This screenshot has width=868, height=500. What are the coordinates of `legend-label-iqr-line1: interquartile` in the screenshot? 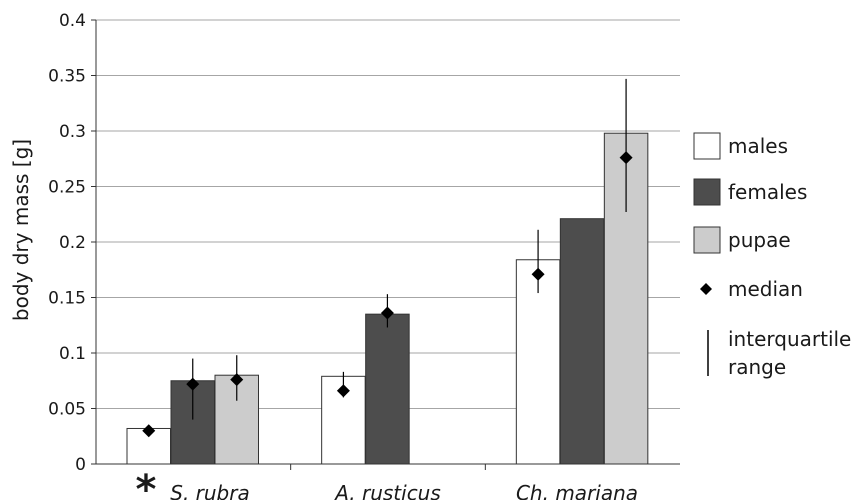 It's located at (789, 339).